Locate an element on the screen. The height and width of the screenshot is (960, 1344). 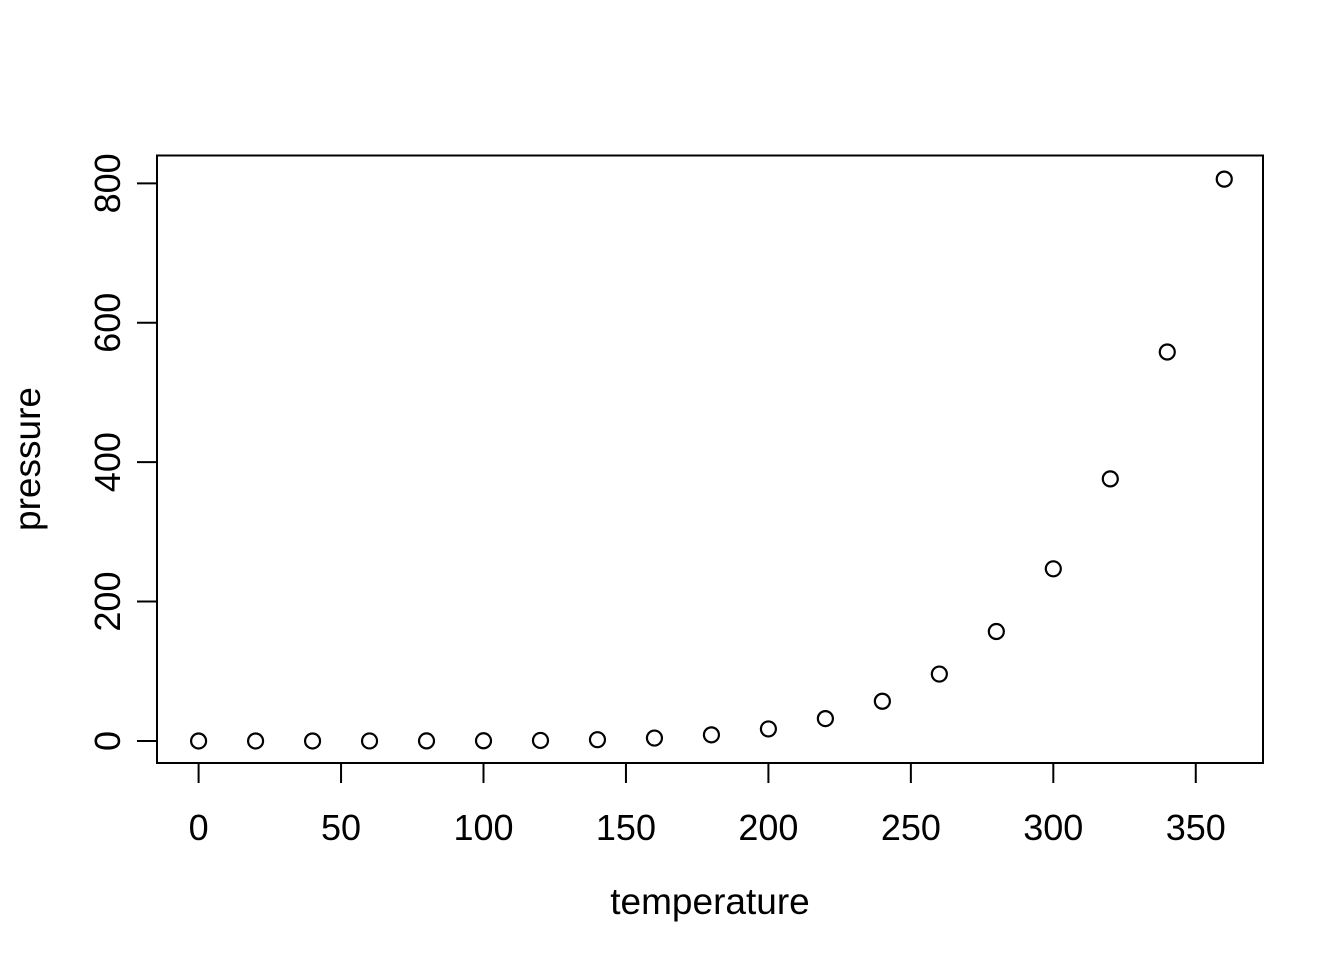
x-axis-title: temperature is located at coordinates (710, 901).